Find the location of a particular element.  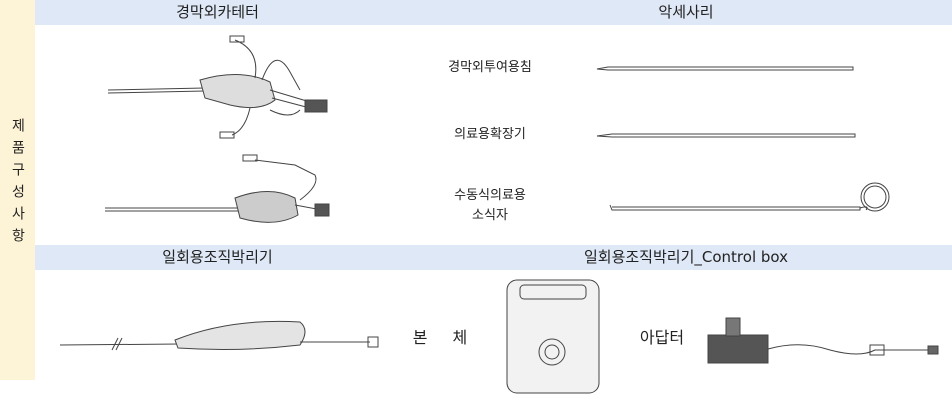

section-title: 일회용조직박리기 is located at coordinates (217, 257).